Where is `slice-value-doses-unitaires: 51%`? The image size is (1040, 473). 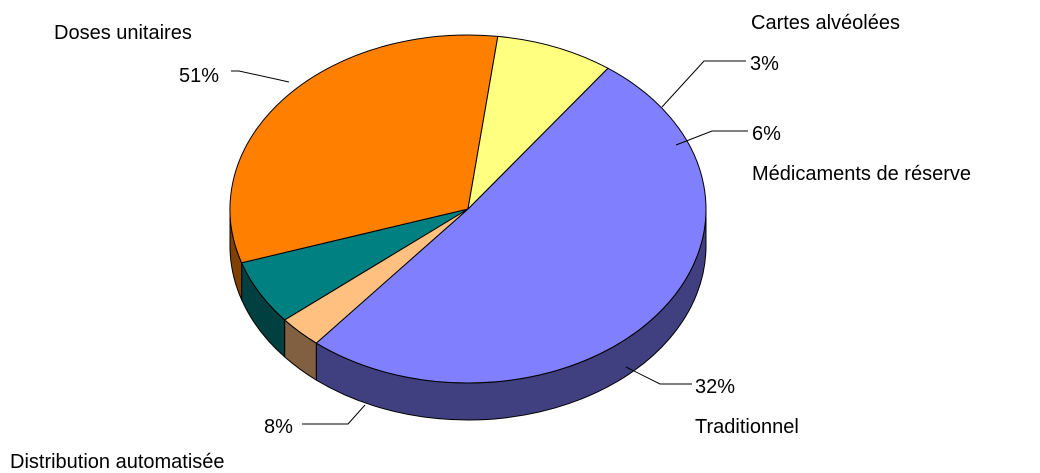 slice-value-doses-unitaires: 51% is located at coordinates (199, 76).